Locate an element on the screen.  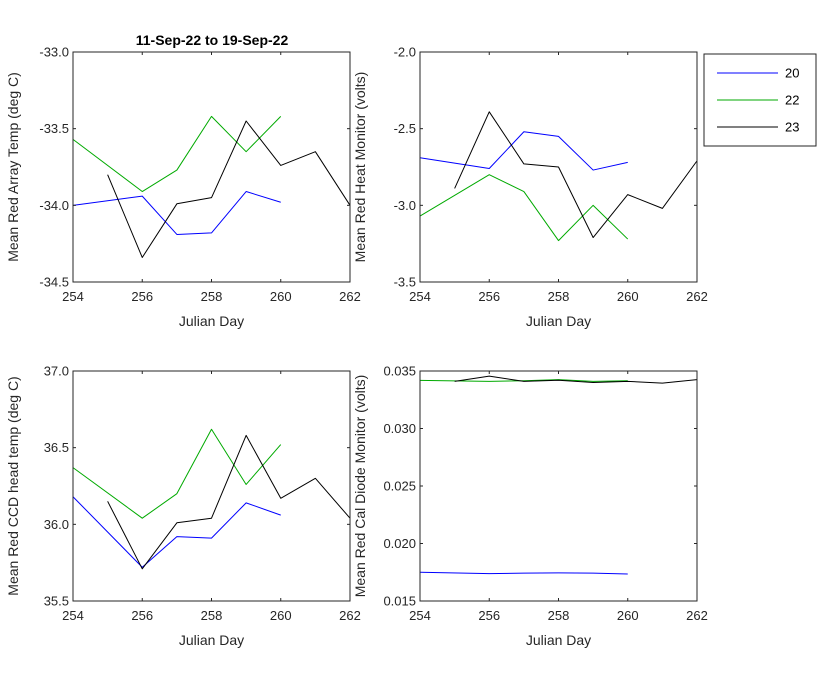
y-tick-label: -34.0 is located at coordinates (54, 205).